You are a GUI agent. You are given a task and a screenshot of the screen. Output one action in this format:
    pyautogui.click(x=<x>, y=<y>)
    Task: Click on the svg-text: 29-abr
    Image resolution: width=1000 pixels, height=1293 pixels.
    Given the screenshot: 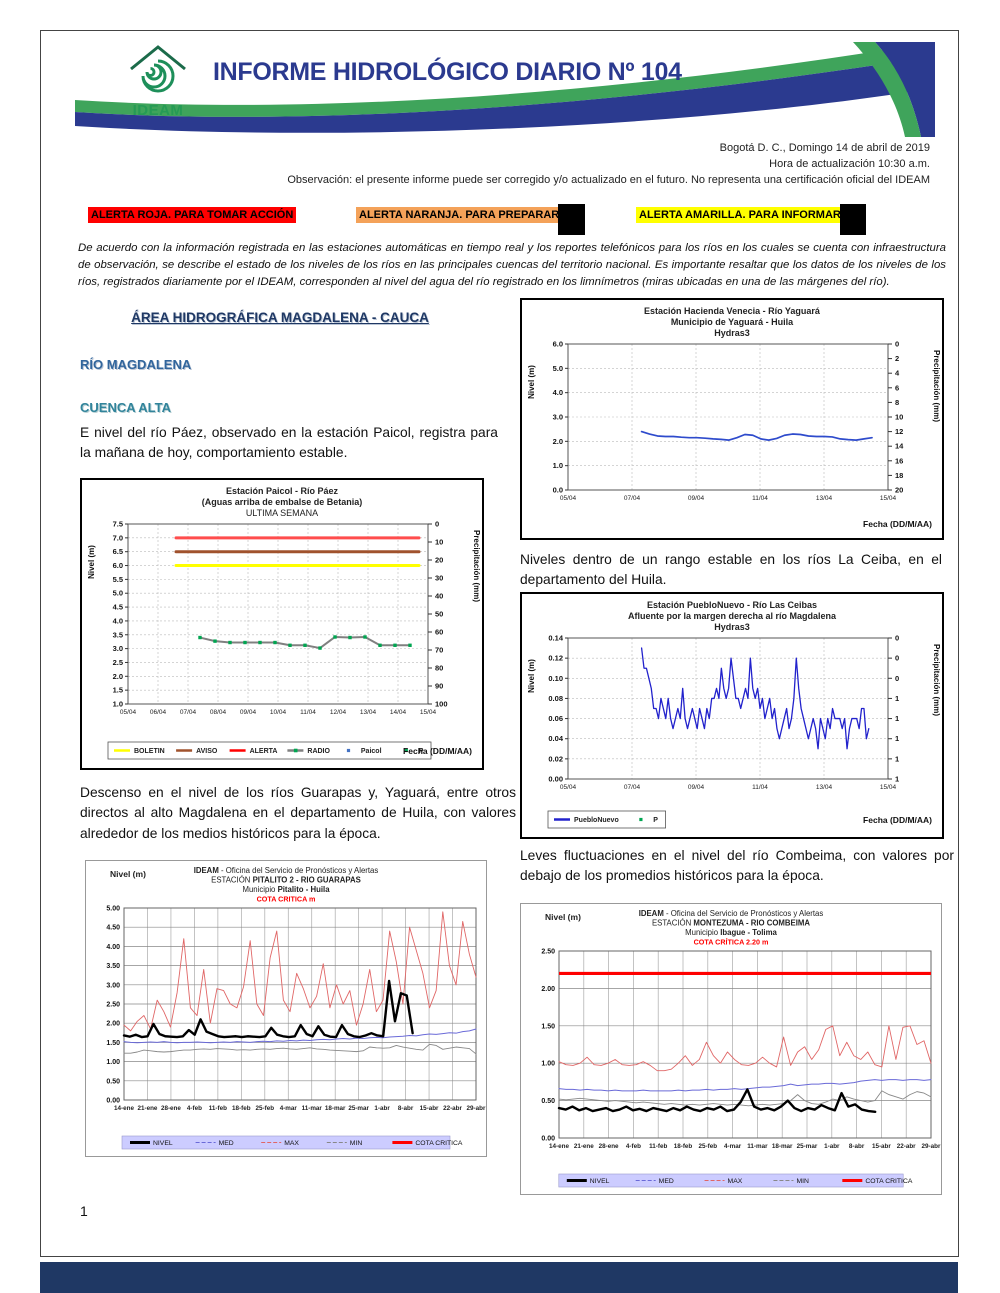 What is the action you would take?
    pyautogui.click(x=931, y=1146)
    